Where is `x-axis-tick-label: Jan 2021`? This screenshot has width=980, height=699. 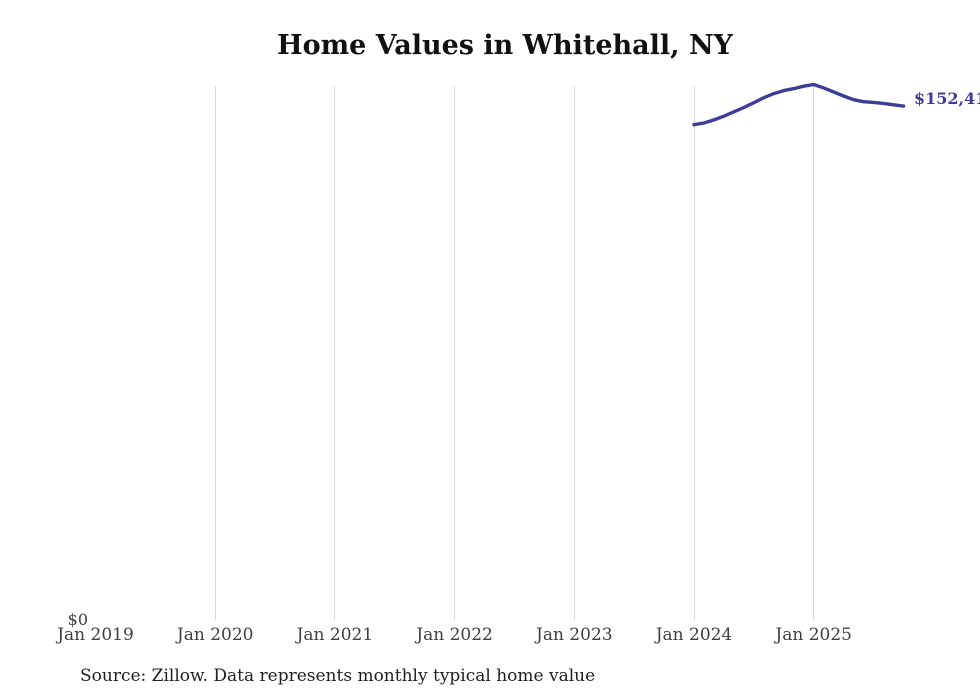
x-axis-tick-label: Jan 2021 is located at coordinates (335, 635).